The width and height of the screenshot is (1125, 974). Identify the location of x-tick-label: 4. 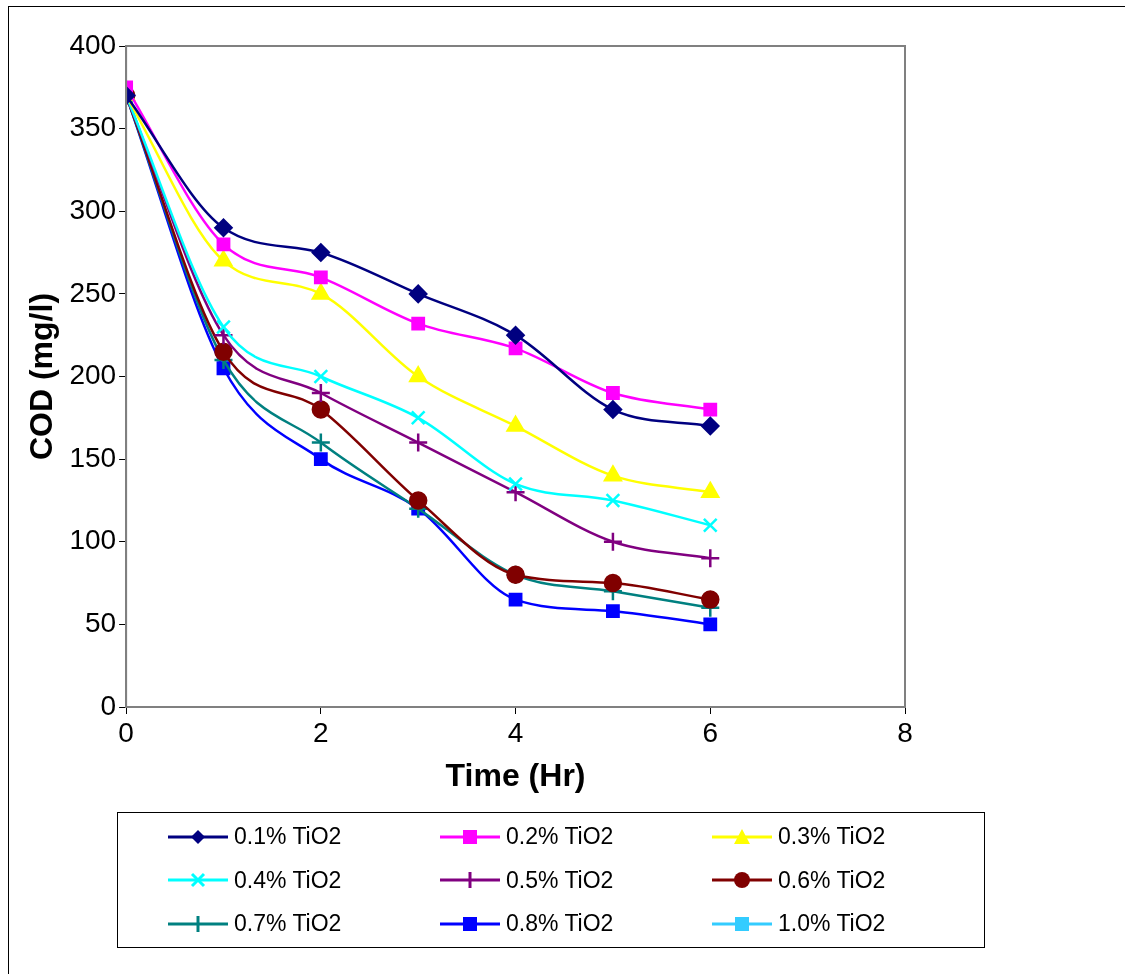
(515, 732).